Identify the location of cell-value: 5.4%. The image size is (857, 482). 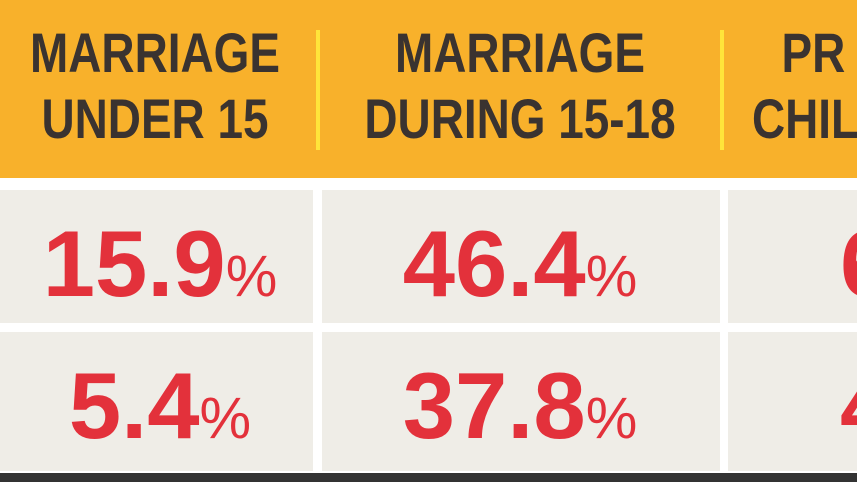
(160, 405).